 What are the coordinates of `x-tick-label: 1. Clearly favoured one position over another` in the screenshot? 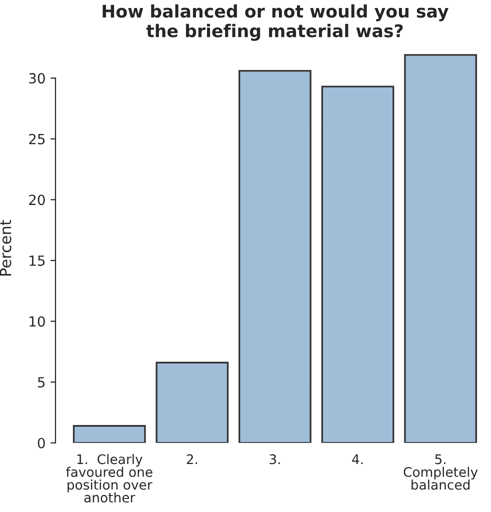 It's located at (109, 478).